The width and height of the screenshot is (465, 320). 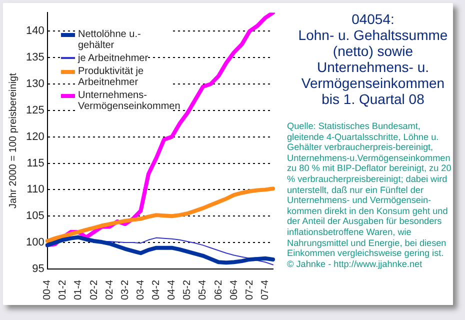 What do you see at coordinates (35, 136) in the screenshot?
I see `y-tick-label: 120` at bounding box center [35, 136].